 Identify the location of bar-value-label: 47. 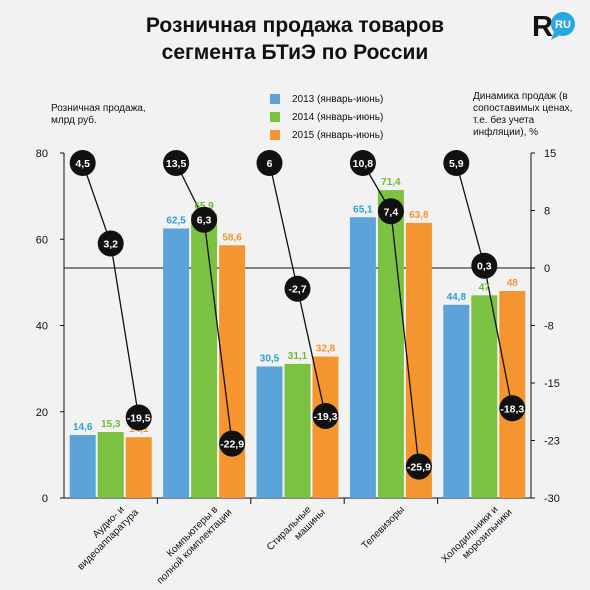
(485, 287).